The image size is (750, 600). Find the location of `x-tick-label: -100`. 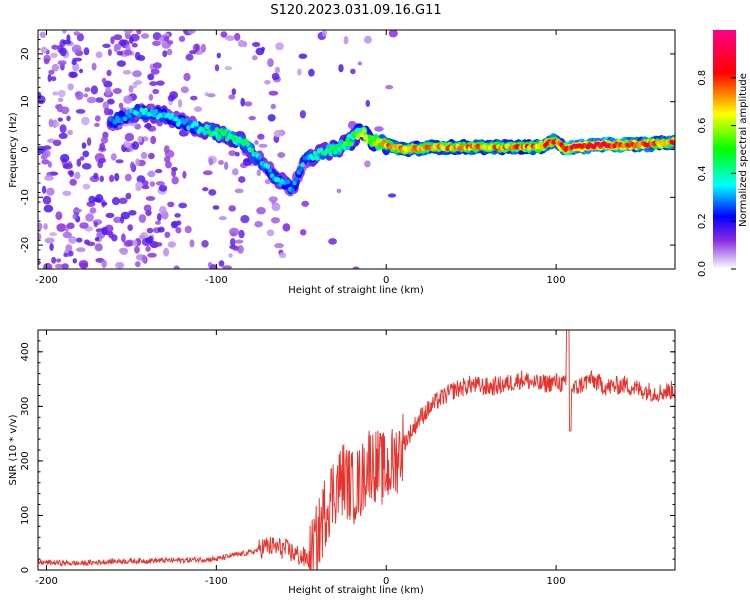

x-tick-label: -100 is located at coordinates (216, 581).